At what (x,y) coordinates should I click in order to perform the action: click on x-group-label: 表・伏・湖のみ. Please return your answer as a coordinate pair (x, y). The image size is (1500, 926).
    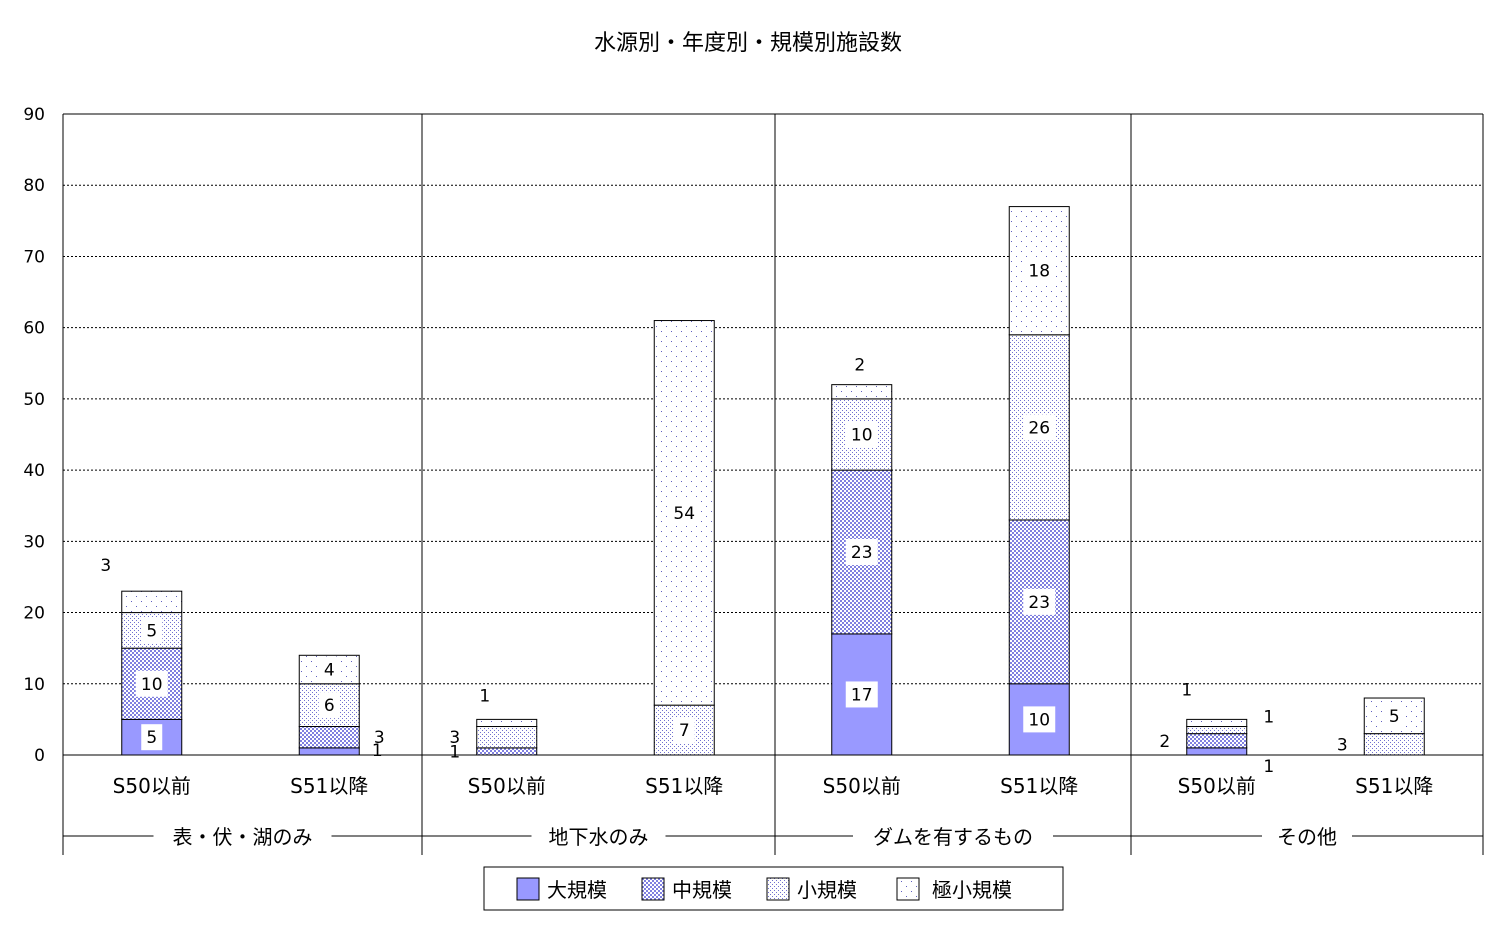
    Looking at the image, I should click on (243, 837).